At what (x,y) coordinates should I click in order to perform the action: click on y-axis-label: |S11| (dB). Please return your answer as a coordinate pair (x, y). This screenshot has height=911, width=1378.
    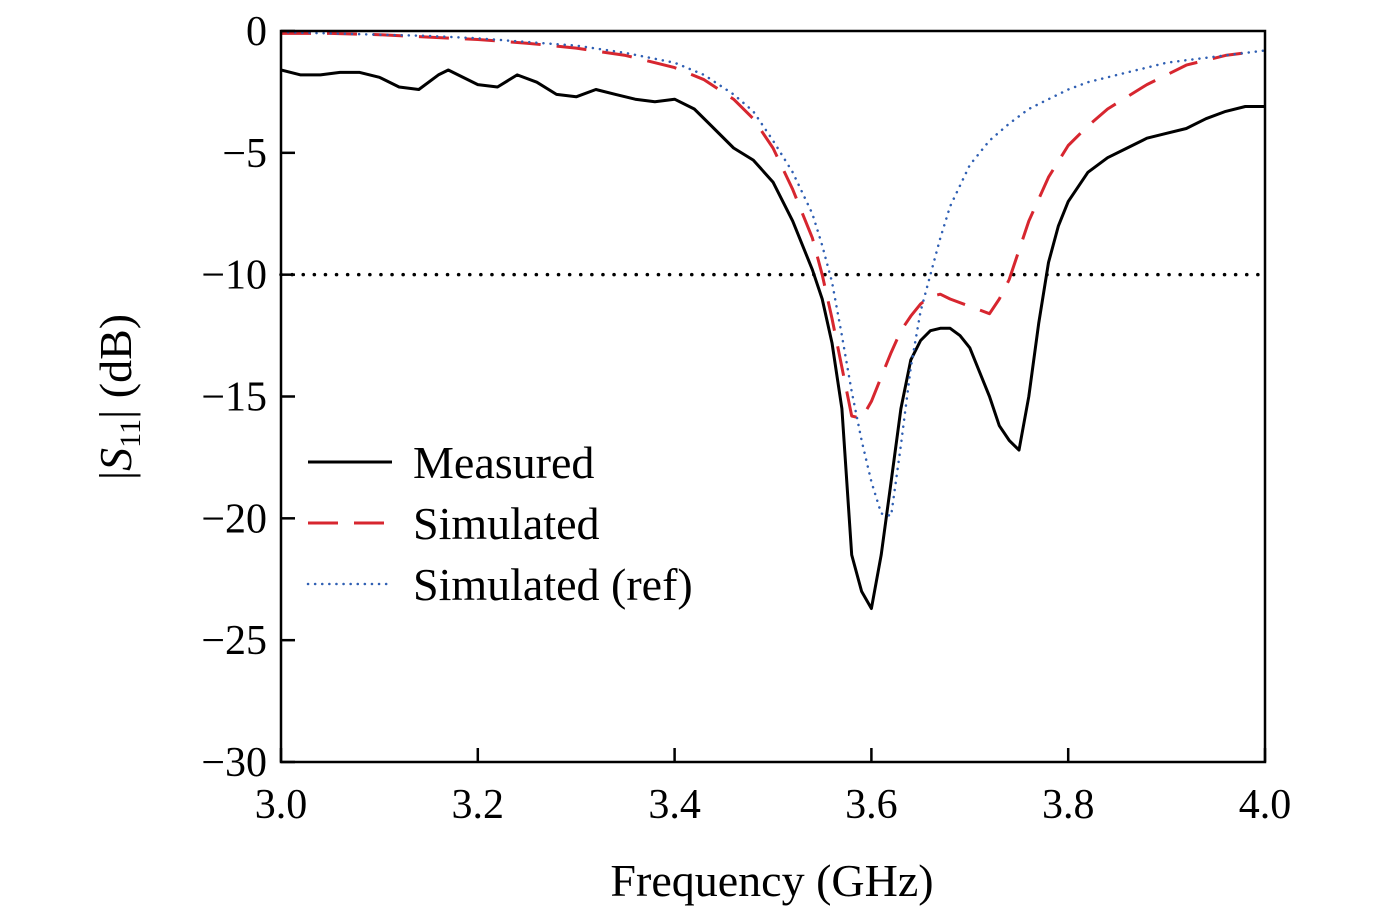
    Looking at the image, I should click on (118, 397).